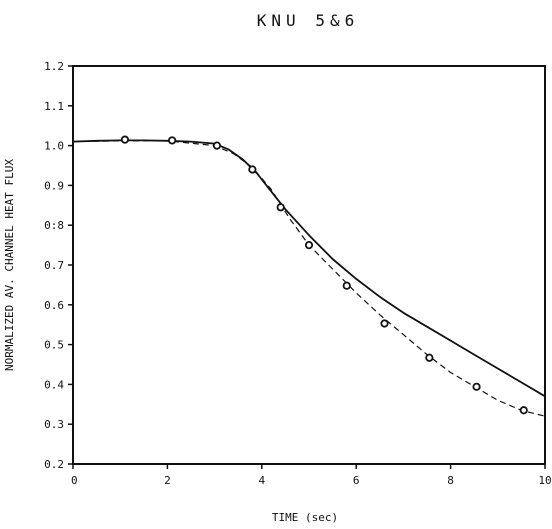 This screenshot has width=552, height=529. What do you see at coordinates (54, 146) in the screenshot?
I see `y-tick-label: 1.0` at bounding box center [54, 146].